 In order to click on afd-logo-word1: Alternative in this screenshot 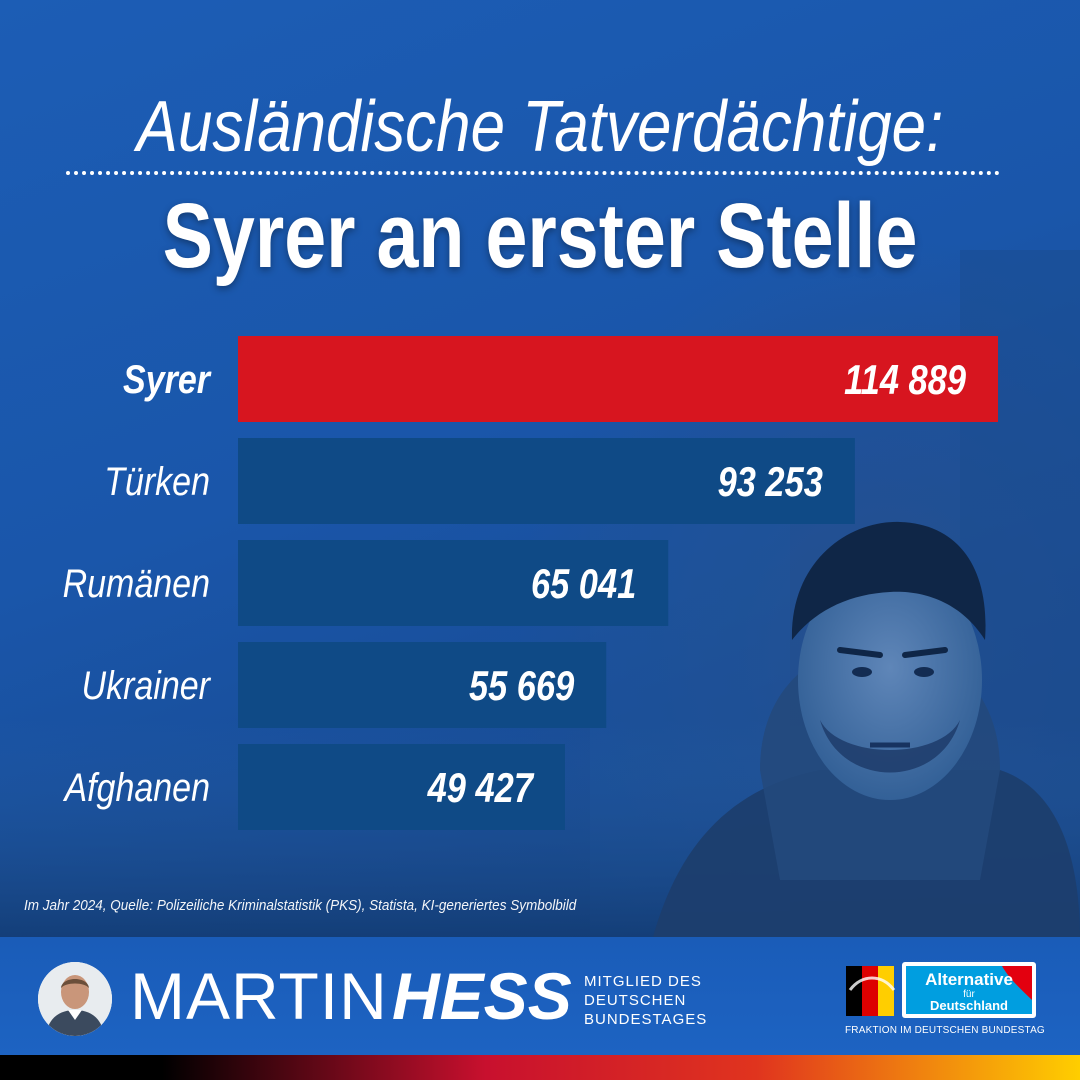, I will do `click(969, 979)`.